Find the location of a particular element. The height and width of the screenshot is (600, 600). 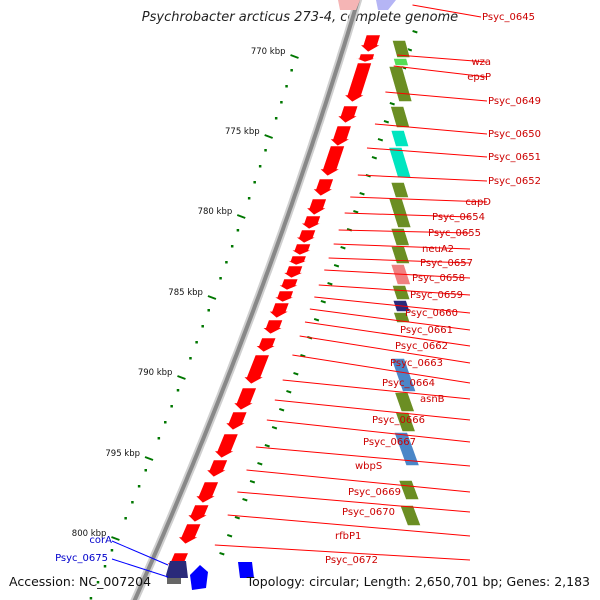

kbp-label: 790 kbp is located at coordinates (155, 373).